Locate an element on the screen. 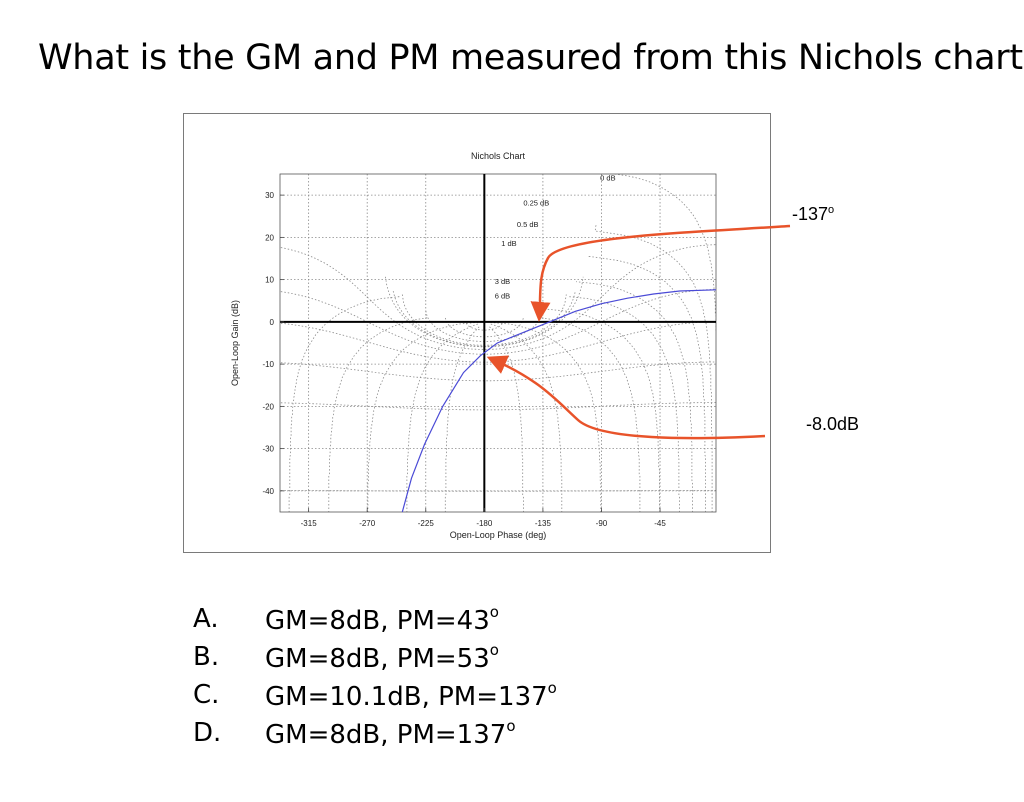 This screenshot has height=802, width=1024. grid-contour-label: 0.25 dB is located at coordinates (536, 203).